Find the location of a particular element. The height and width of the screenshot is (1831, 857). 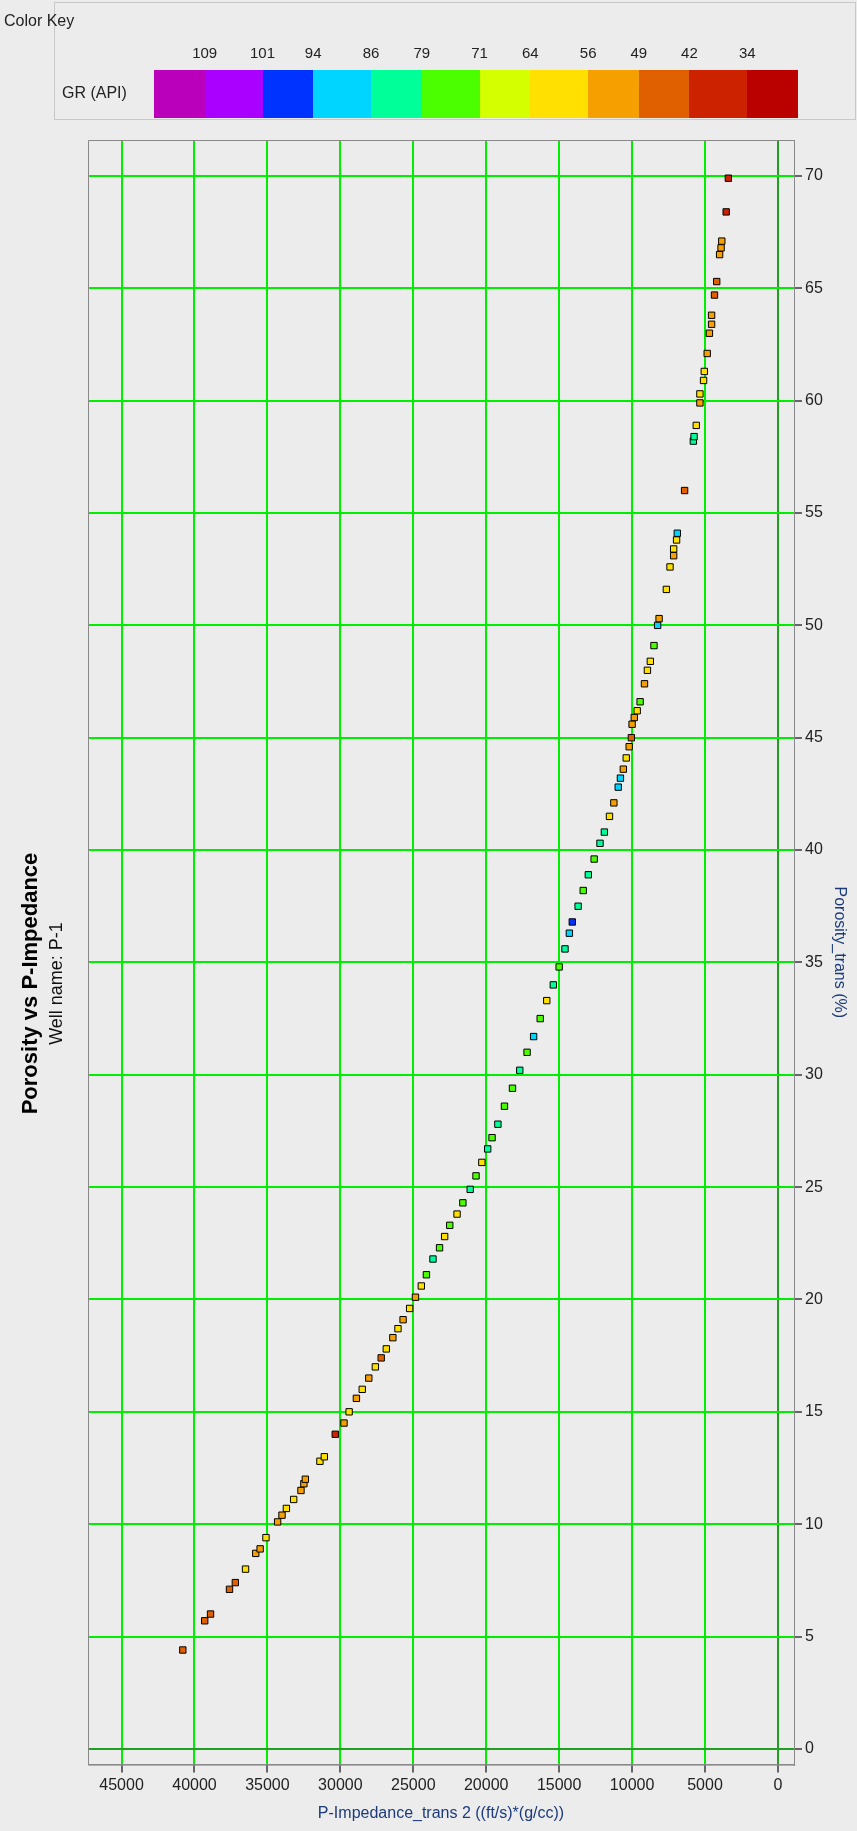

color-bar-label: 56 is located at coordinates (588, 52).